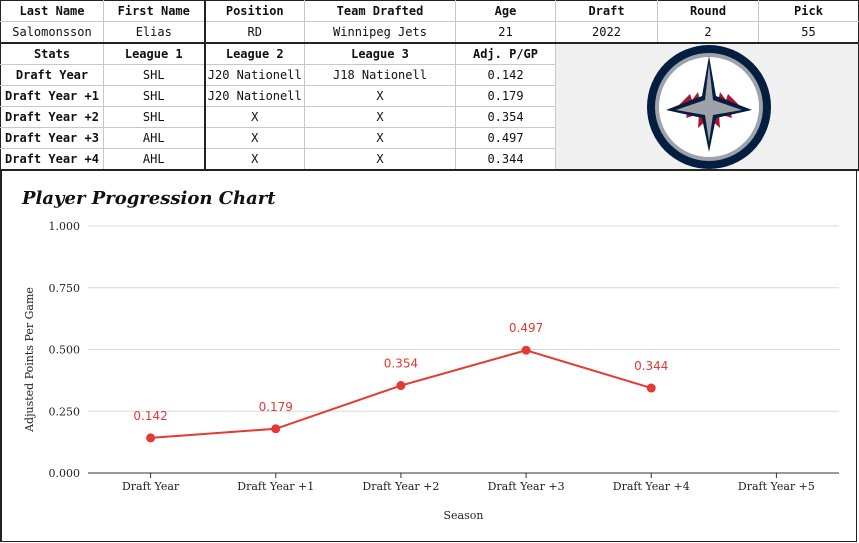 The height and width of the screenshot is (543, 859). I want to click on value-cell: 2, so click(708, 32).